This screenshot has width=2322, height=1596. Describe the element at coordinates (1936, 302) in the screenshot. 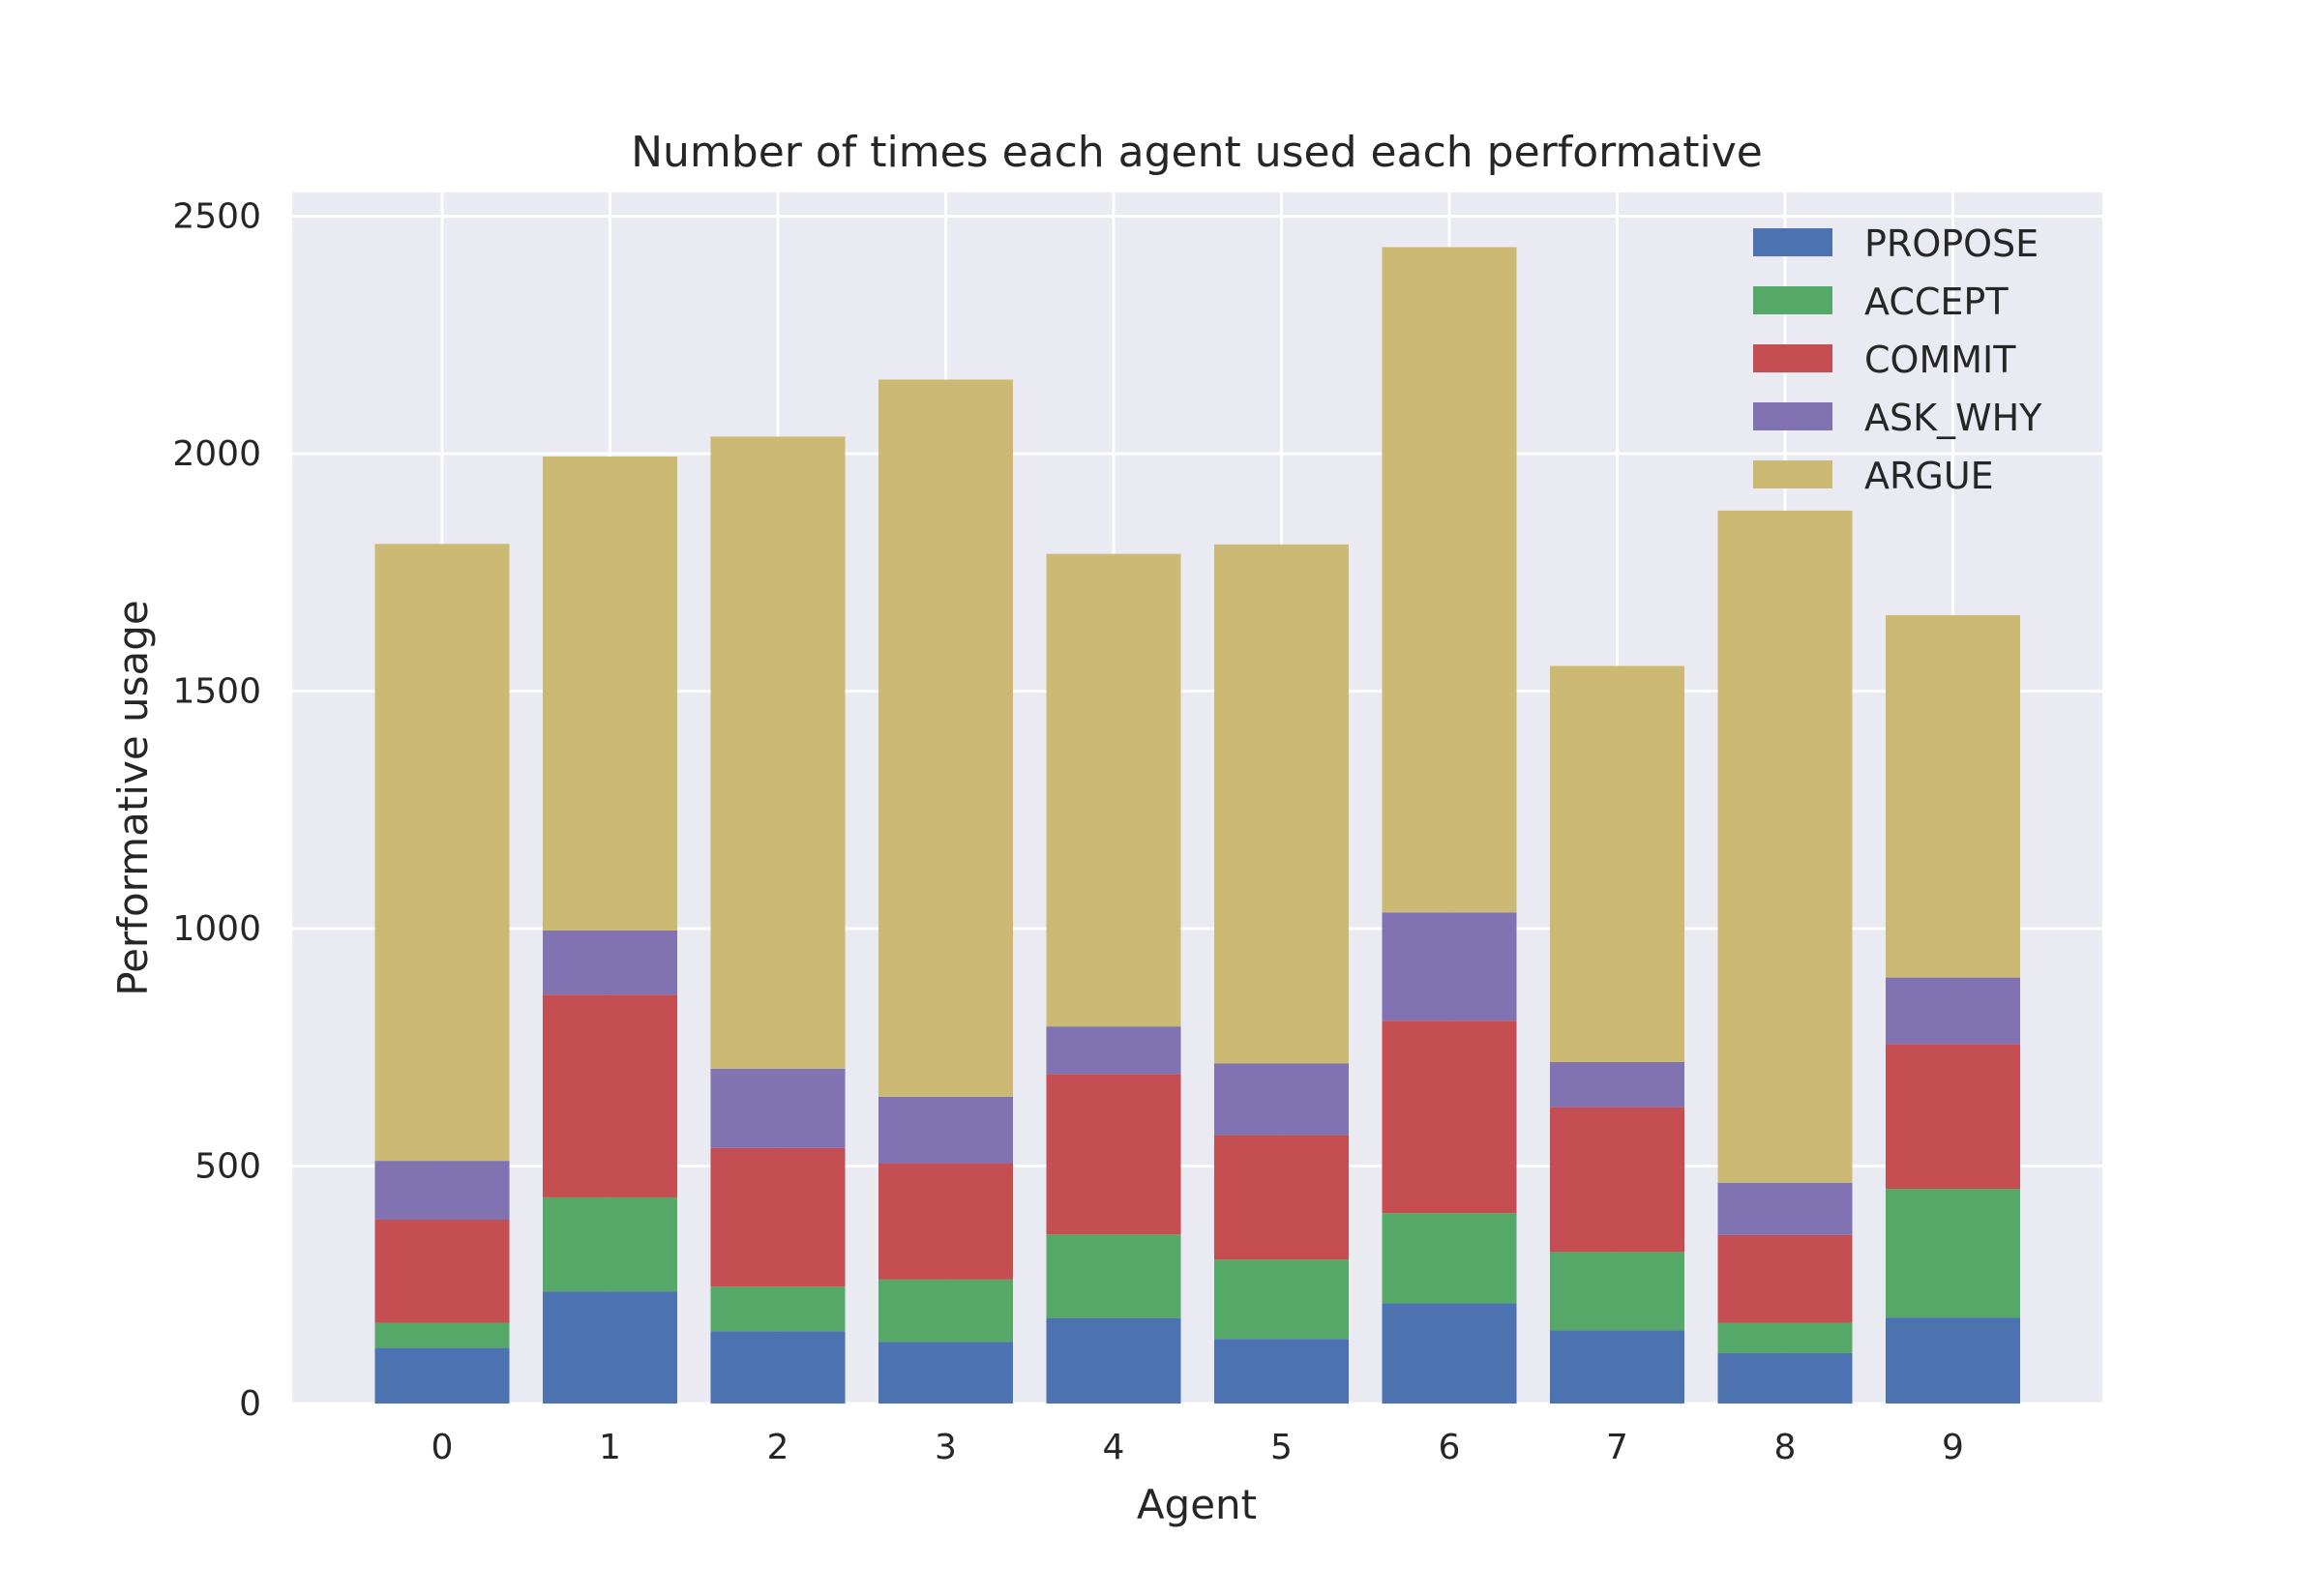

I see `legend-label: ACCEPT` at that location.